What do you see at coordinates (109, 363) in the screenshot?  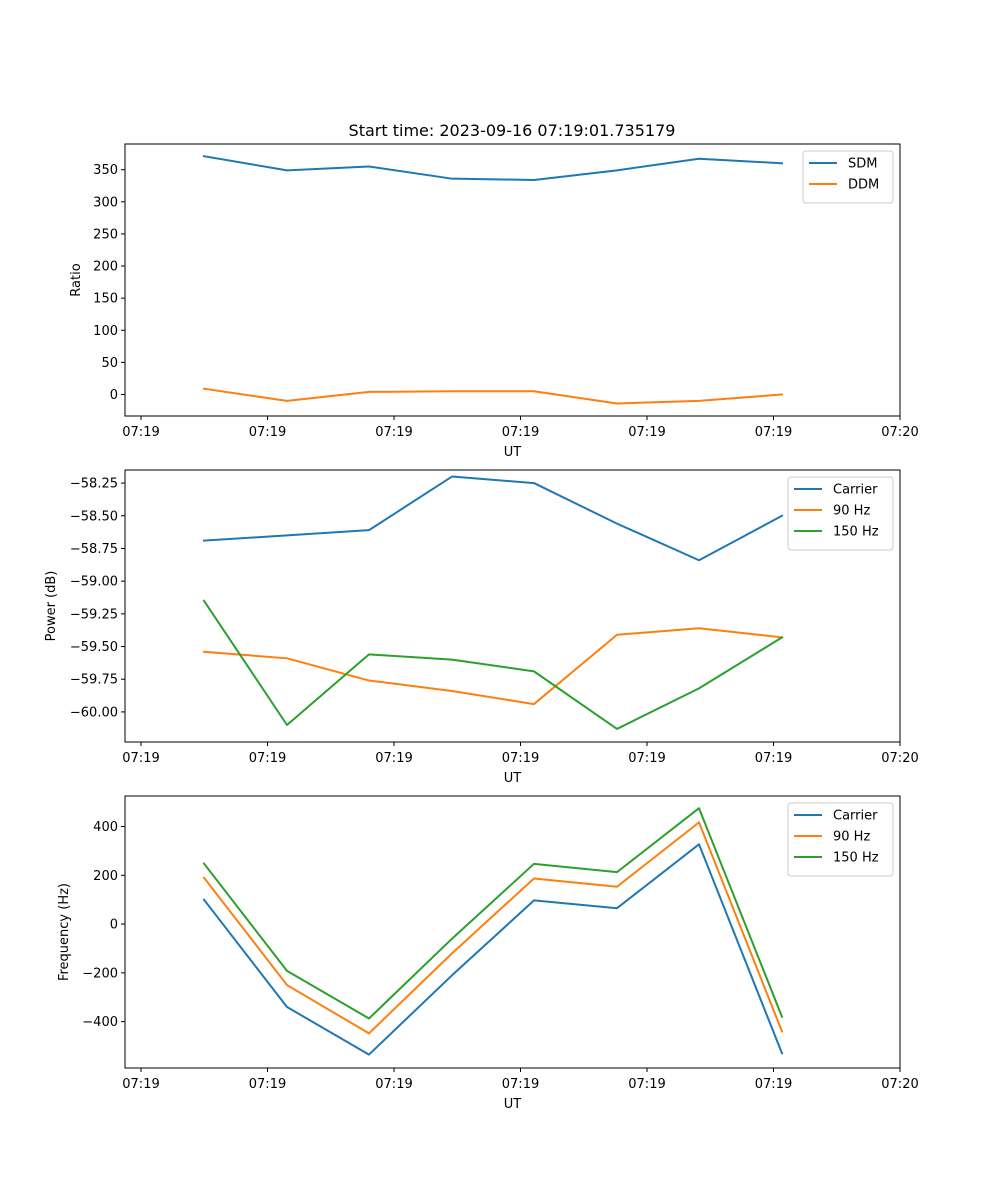 I see `y-tick-label: 50` at bounding box center [109, 363].